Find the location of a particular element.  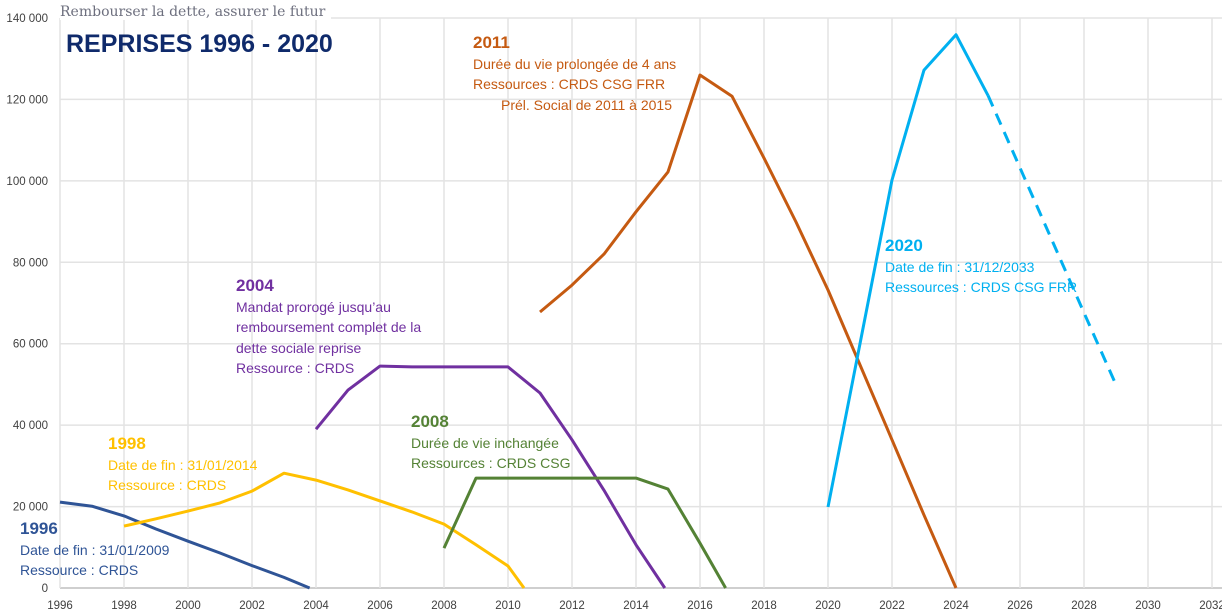

x-tick-label: 2014 is located at coordinates (636, 606).